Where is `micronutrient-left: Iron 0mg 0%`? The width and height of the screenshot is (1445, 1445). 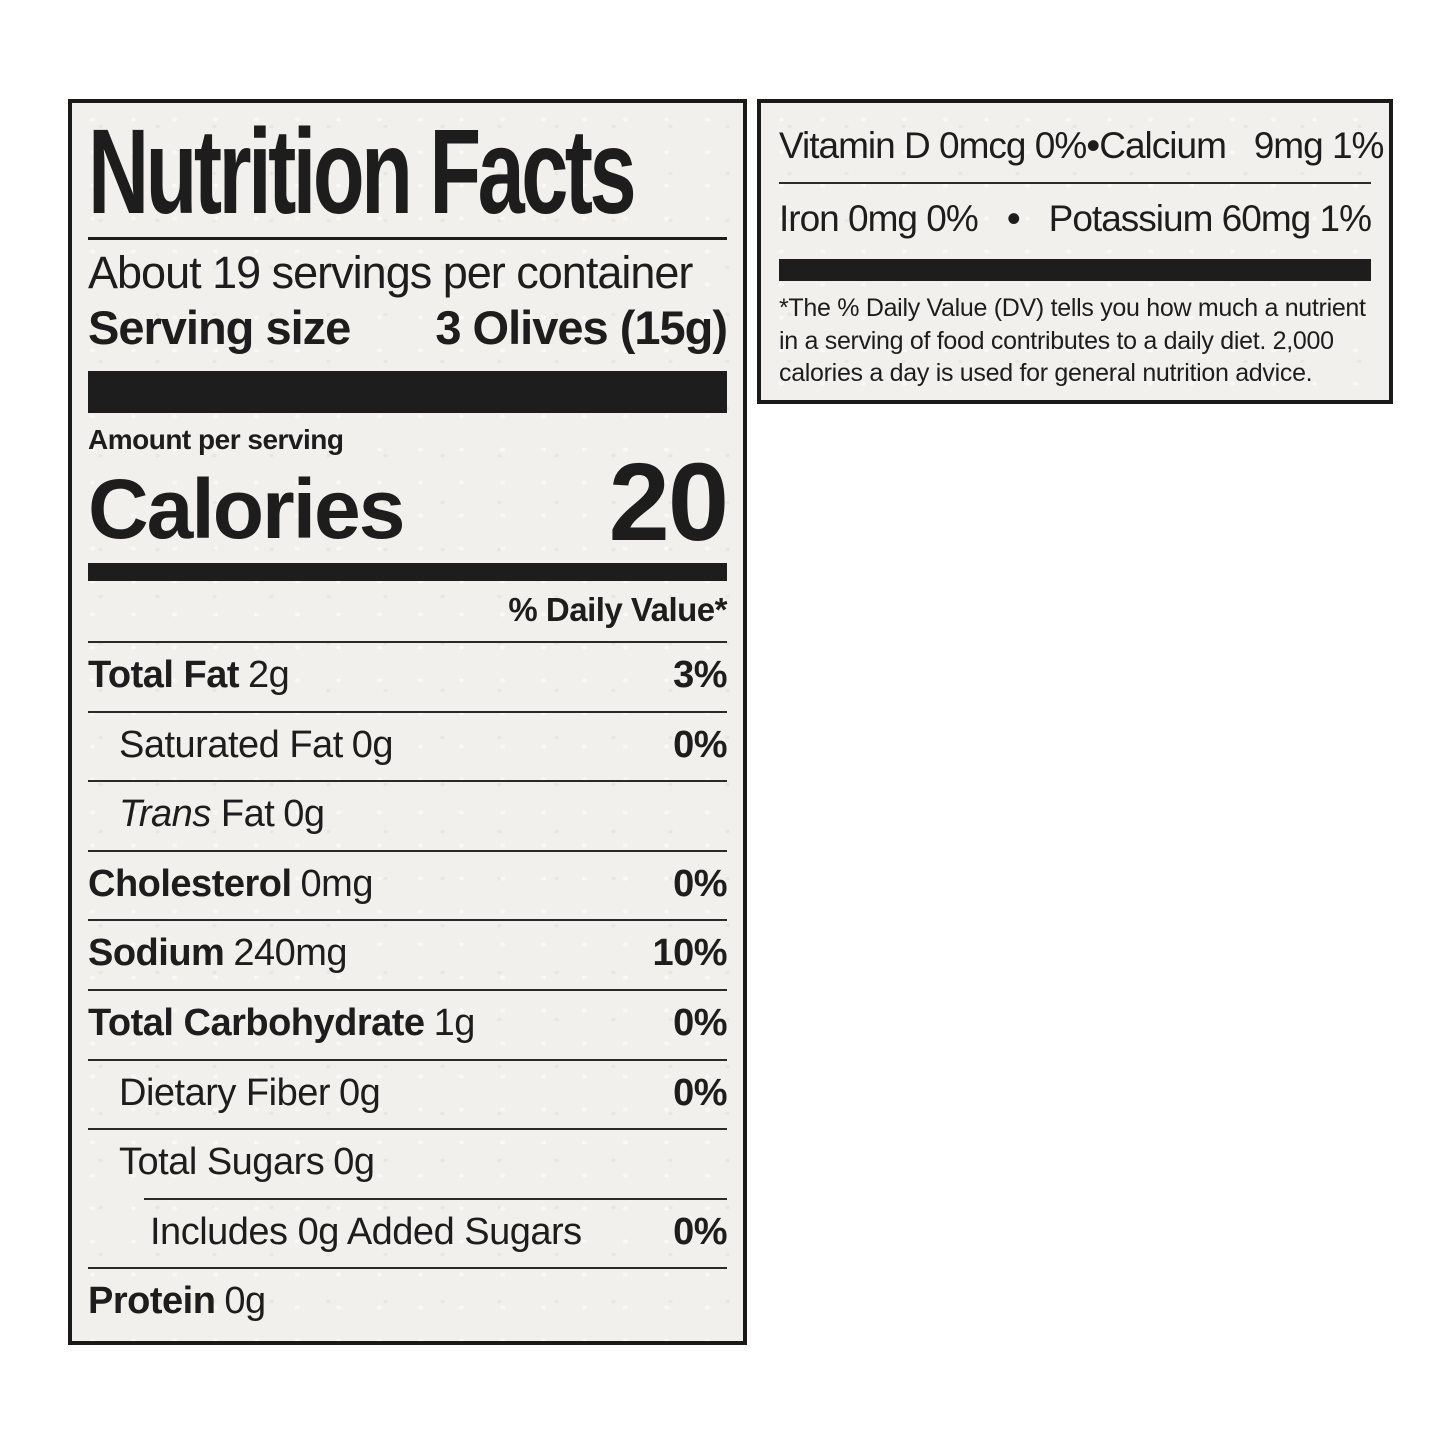 micronutrient-left: Iron 0mg 0% is located at coordinates (879, 218).